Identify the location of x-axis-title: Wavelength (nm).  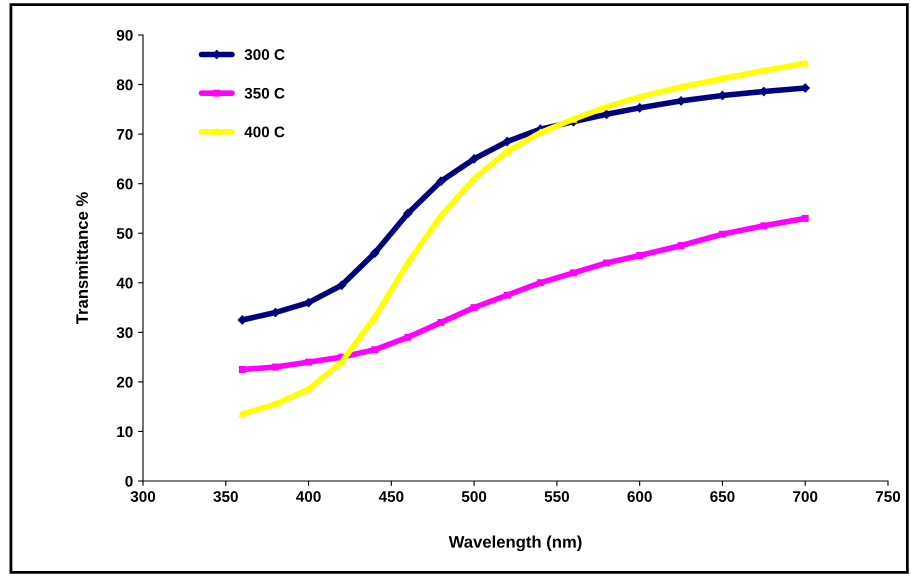
(515, 544).